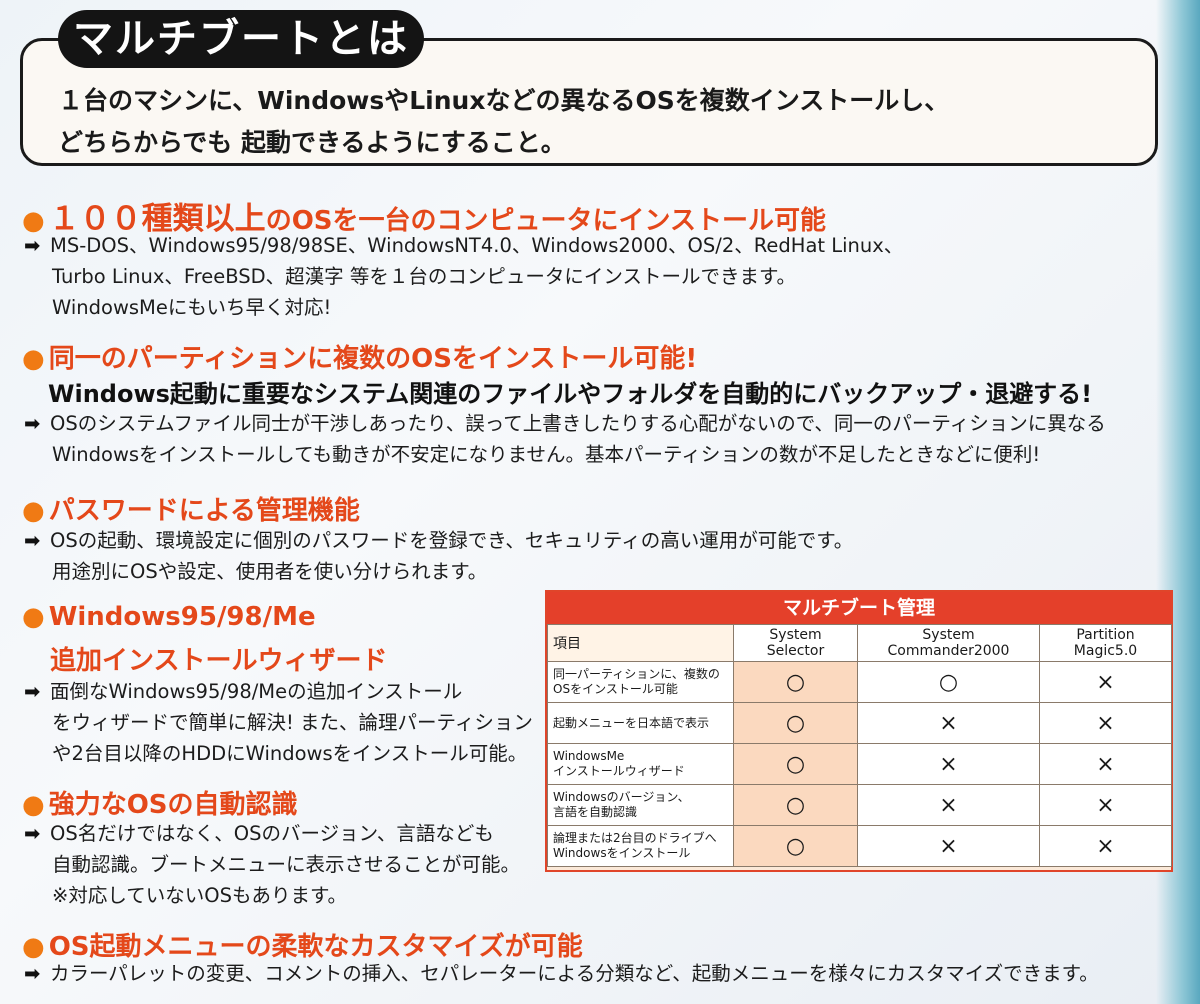 Image resolution: width=1200 pixels, height=1004 pixels. I want to click on section-title-3: ● パスワードによる管理機能, so click(191, 511).